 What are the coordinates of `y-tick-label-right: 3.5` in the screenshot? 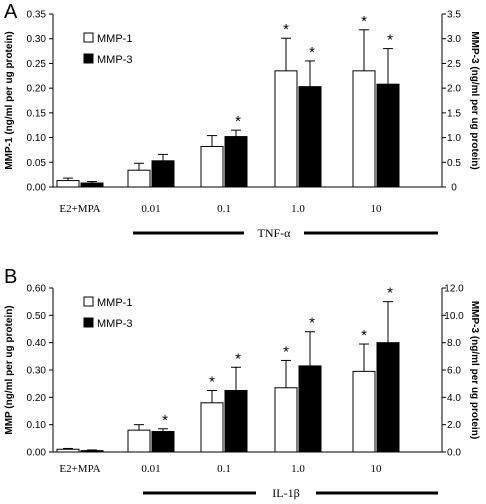 It's located at (454, 15).